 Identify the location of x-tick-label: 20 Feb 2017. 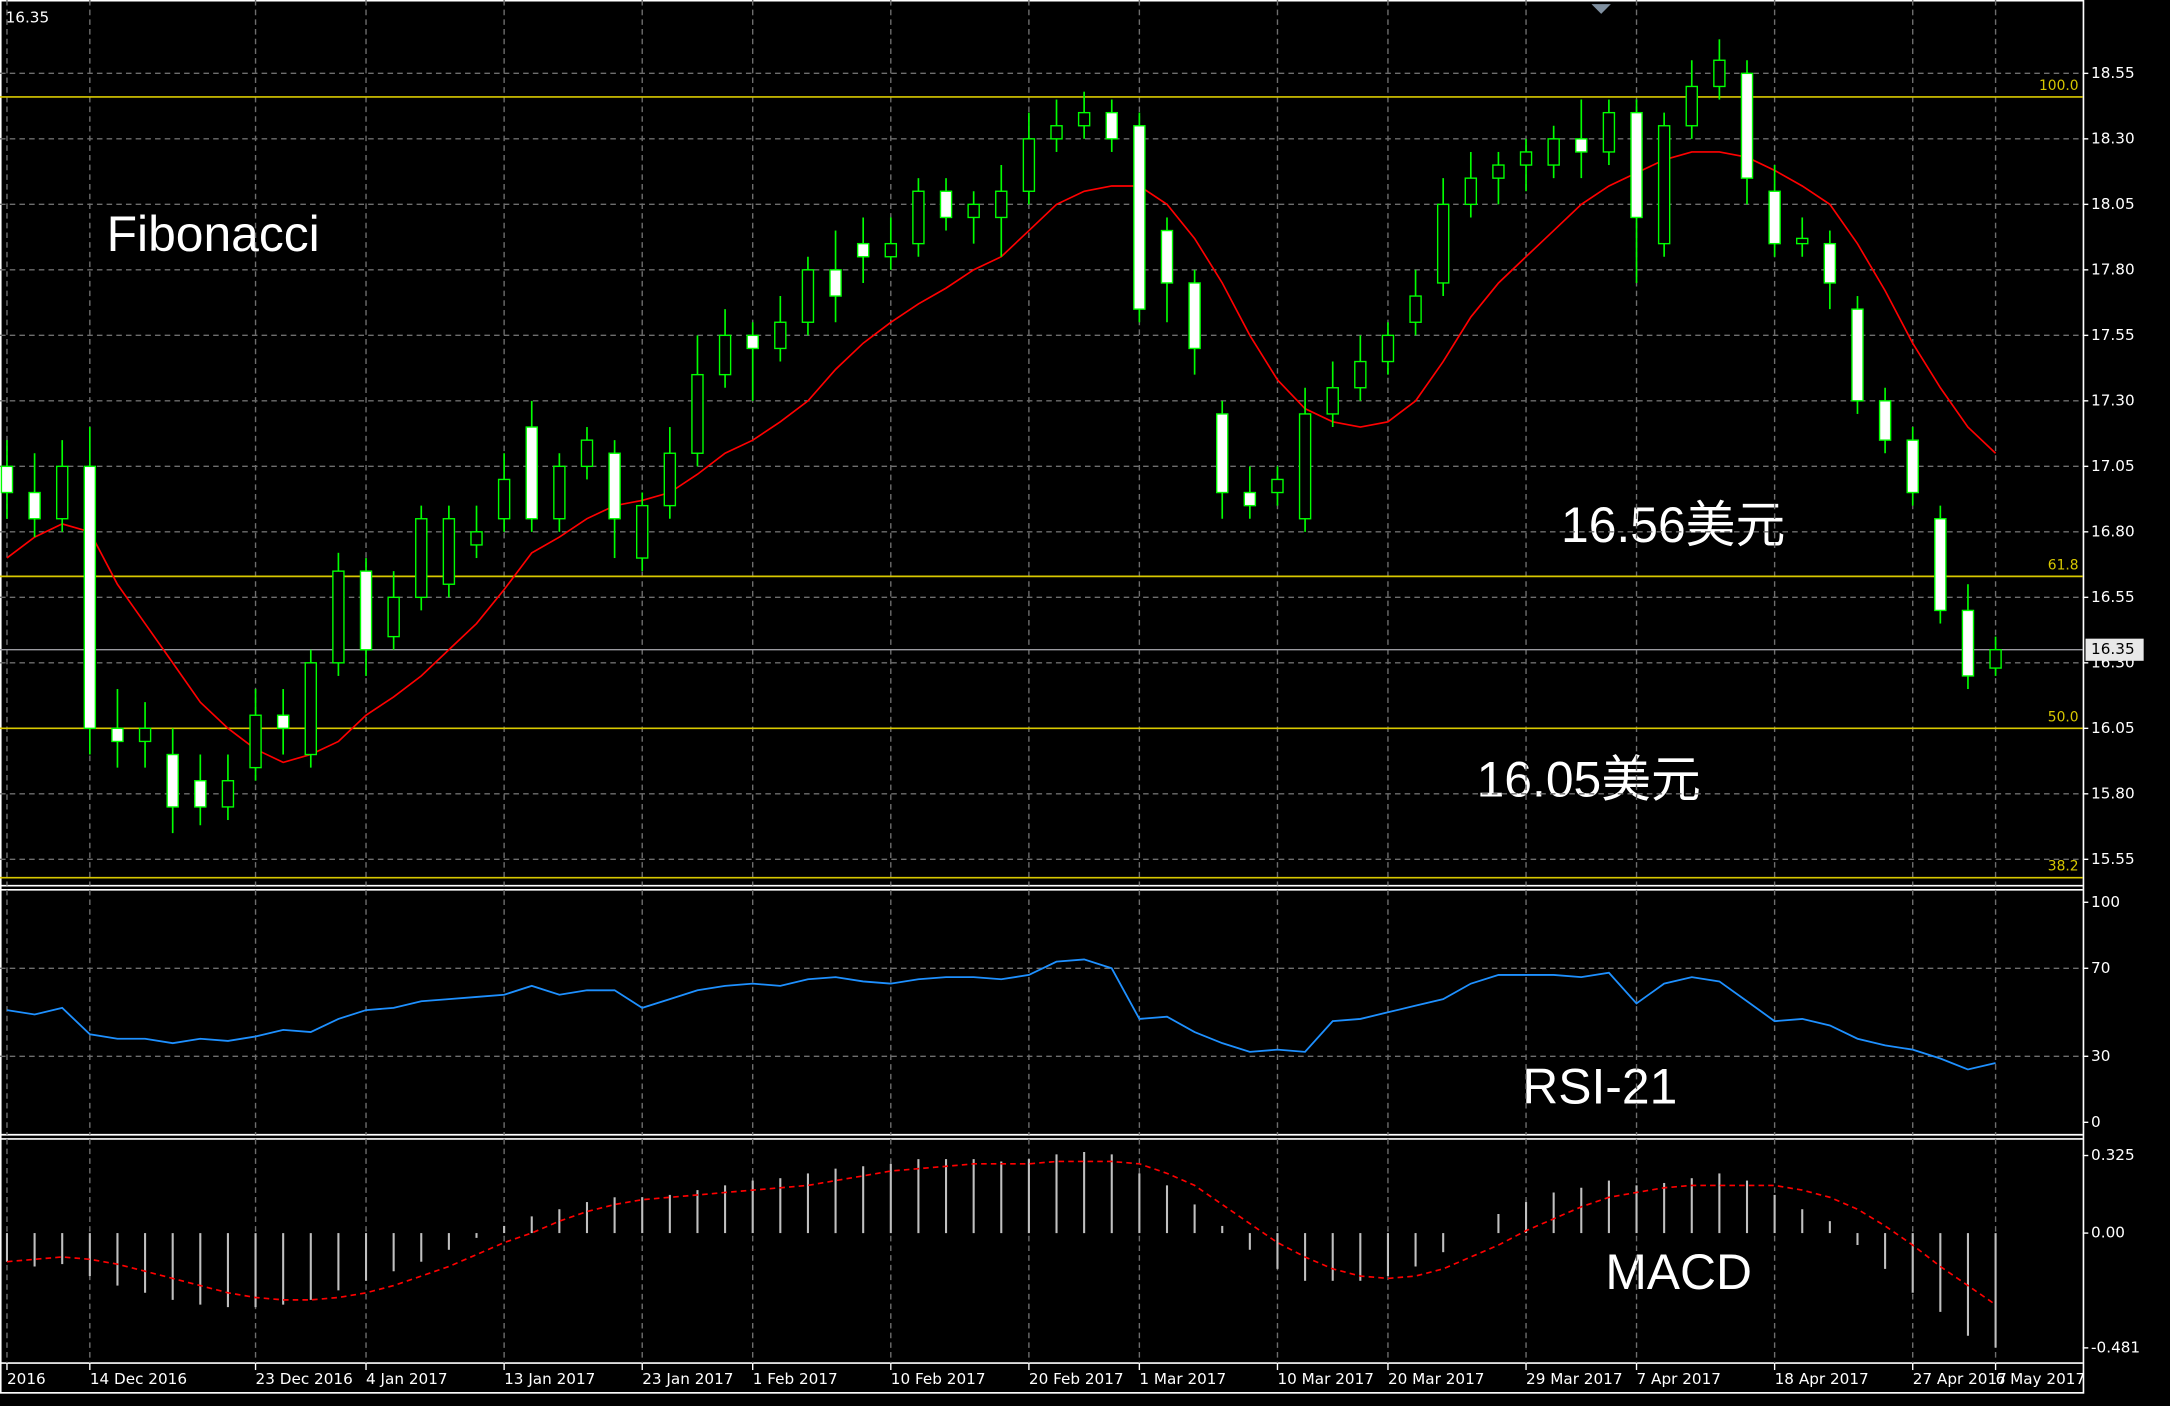
(1076, 1379).